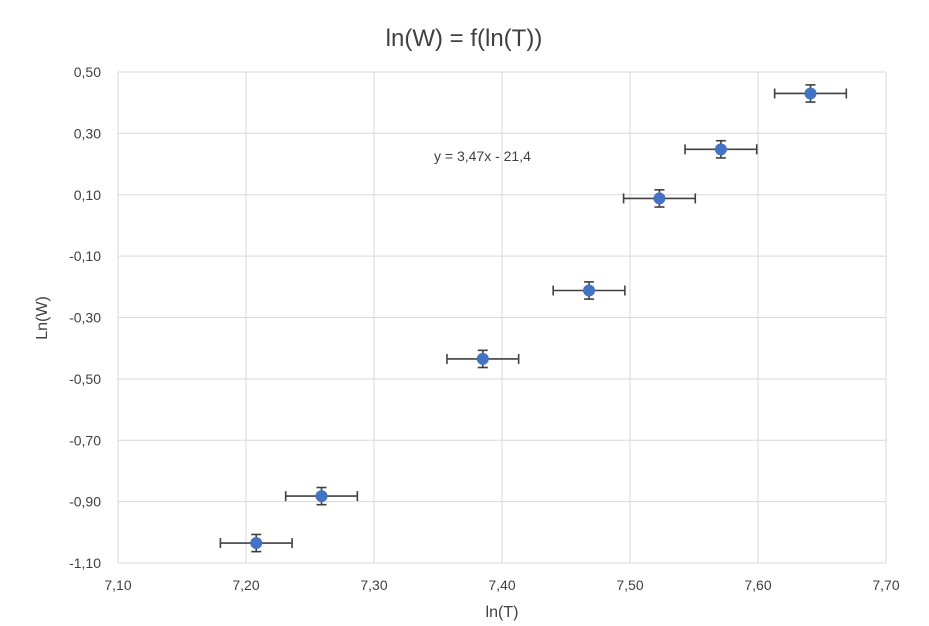 This screenshot has width=929, height=626. I want to click on y-tick-label: -0,90, so click(85, 502).